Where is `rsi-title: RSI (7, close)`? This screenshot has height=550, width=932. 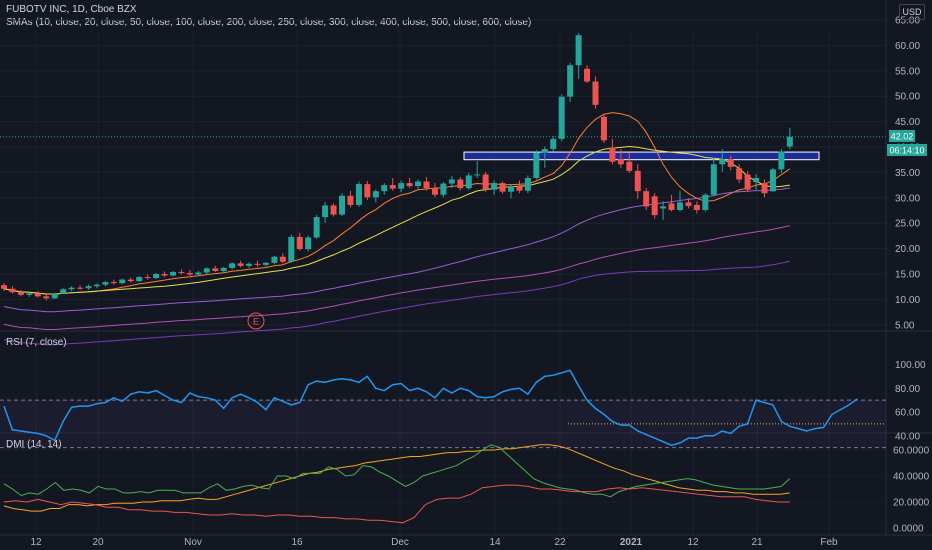 rsi-title: RSI (7, close) is located at coordinates (36, 342).